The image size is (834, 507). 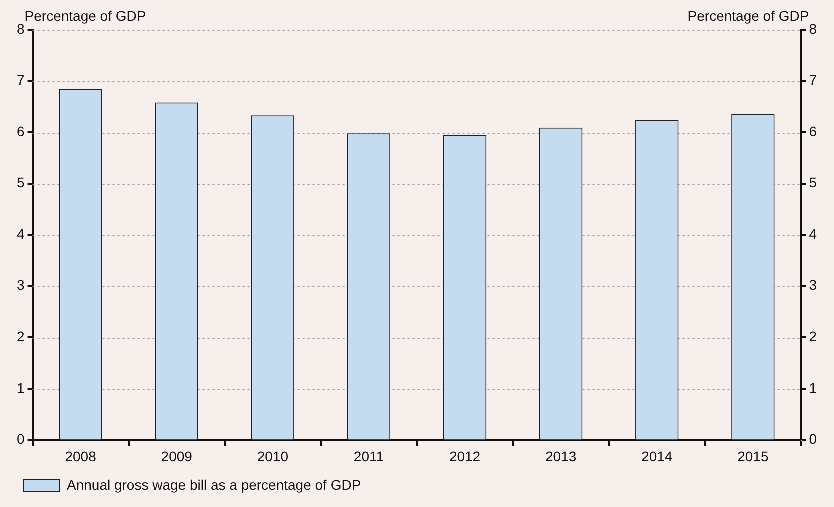 I want to click on x-tick-label: 2011, so click(x=369, y=456).